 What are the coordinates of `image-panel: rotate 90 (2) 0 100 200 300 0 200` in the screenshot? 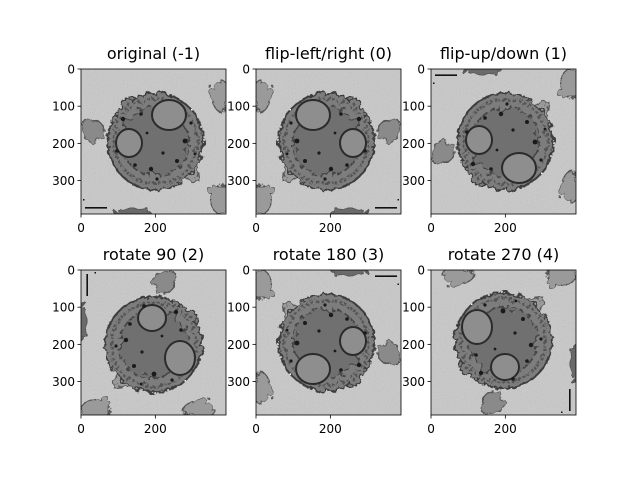 It's located at (139, 340).